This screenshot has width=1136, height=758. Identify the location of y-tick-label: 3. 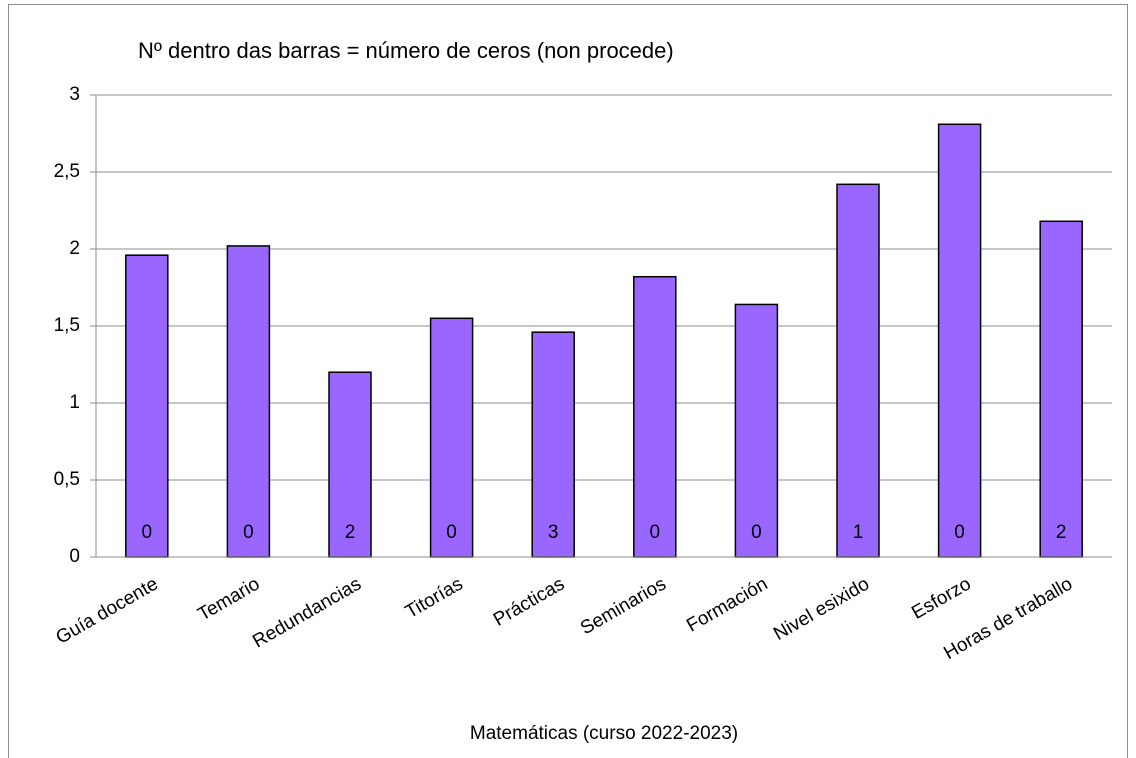
(74, 94).